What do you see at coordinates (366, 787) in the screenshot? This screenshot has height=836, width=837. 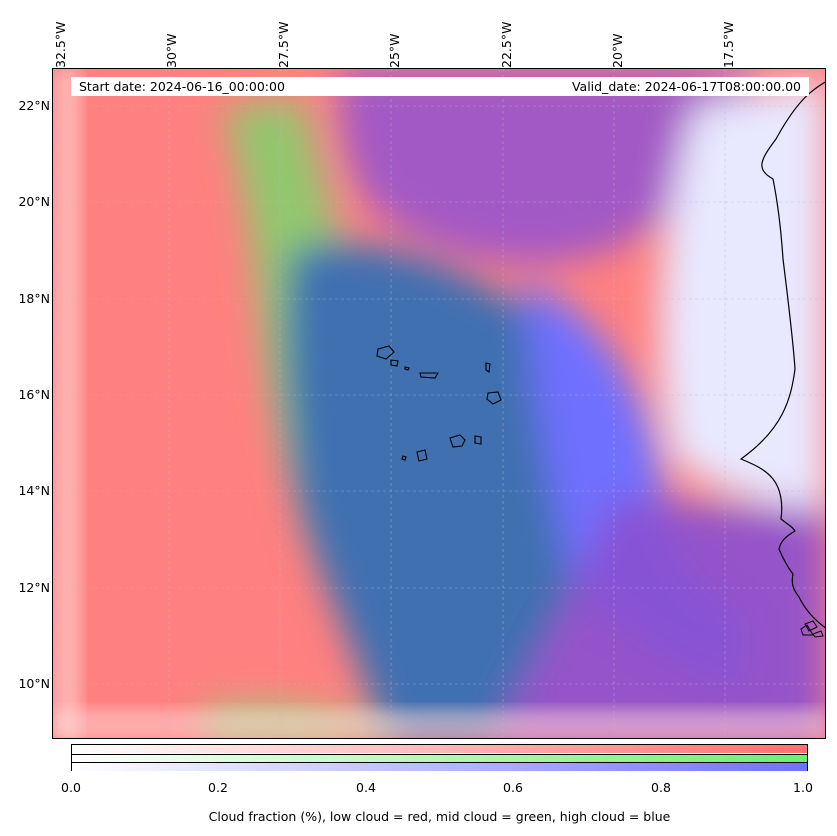 I see `colorbar-tick: 0.4` at bounding box center [366, 787].